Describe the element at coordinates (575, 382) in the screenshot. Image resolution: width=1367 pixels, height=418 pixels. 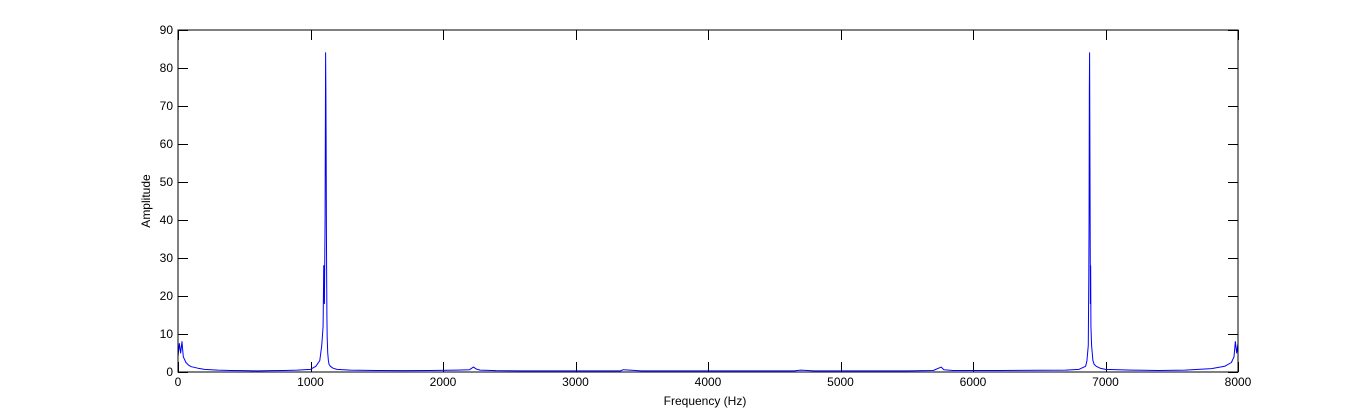
I see `x-tick-label: 3000` at that location.